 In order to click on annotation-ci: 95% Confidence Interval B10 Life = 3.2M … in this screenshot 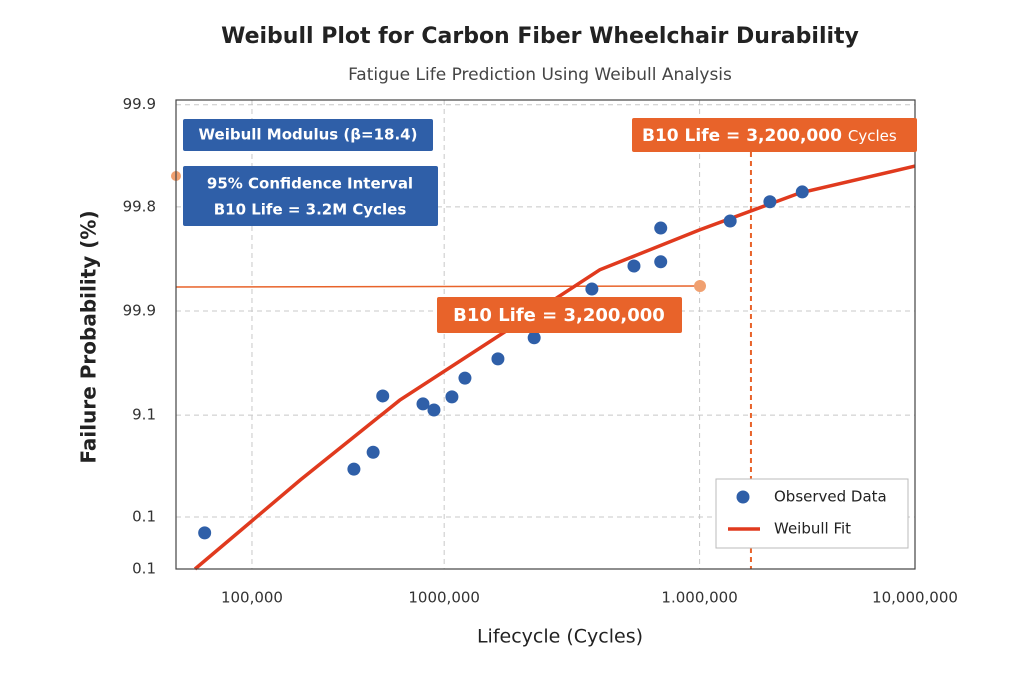, I will do `click(310, 196)`.